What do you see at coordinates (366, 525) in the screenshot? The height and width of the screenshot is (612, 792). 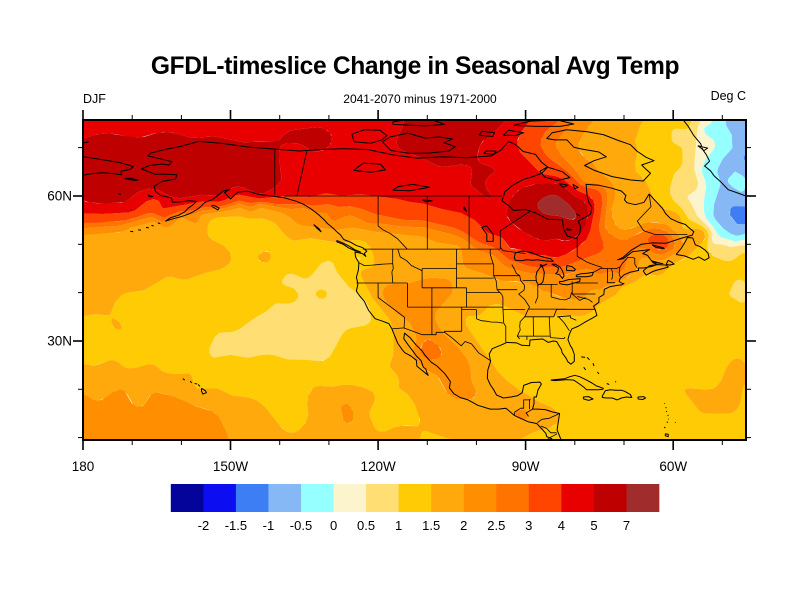 I see `svg-text: 0.5` at bounding box center [366, 525].